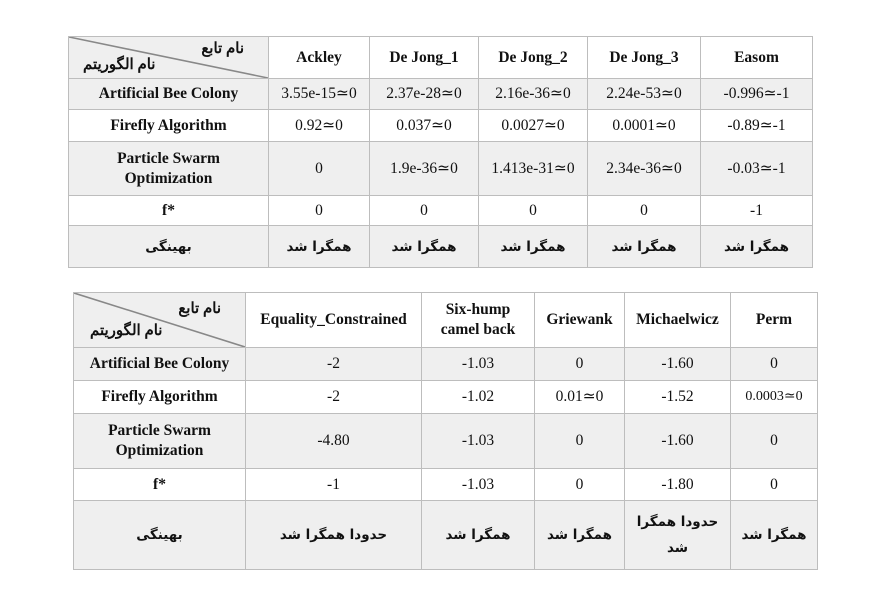  Describe the element at coordinates (533, 168) in the screenshot. I see `table-cell: 1.413e-31≃0` at that location.